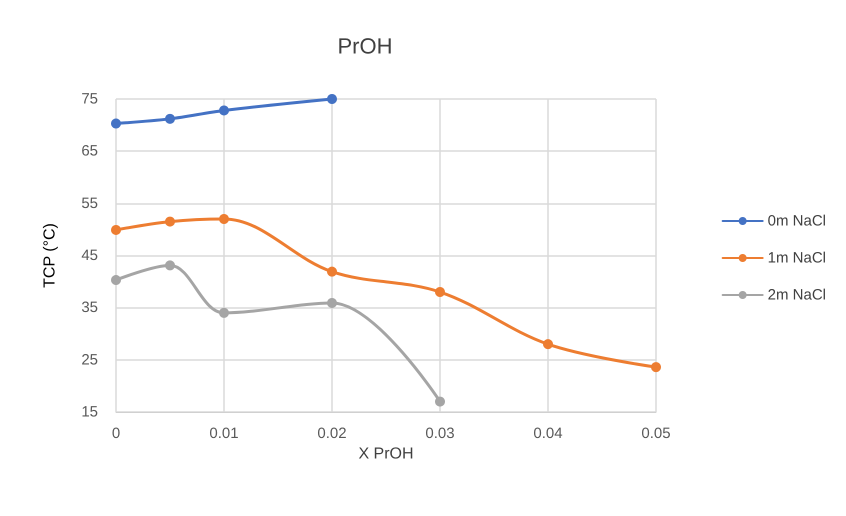 The height and width of the screenshot is (516, 846). Describe the element at coordinates (797, 295) in the screenshot. I see `legend-label: 2m NaCl` at that location.